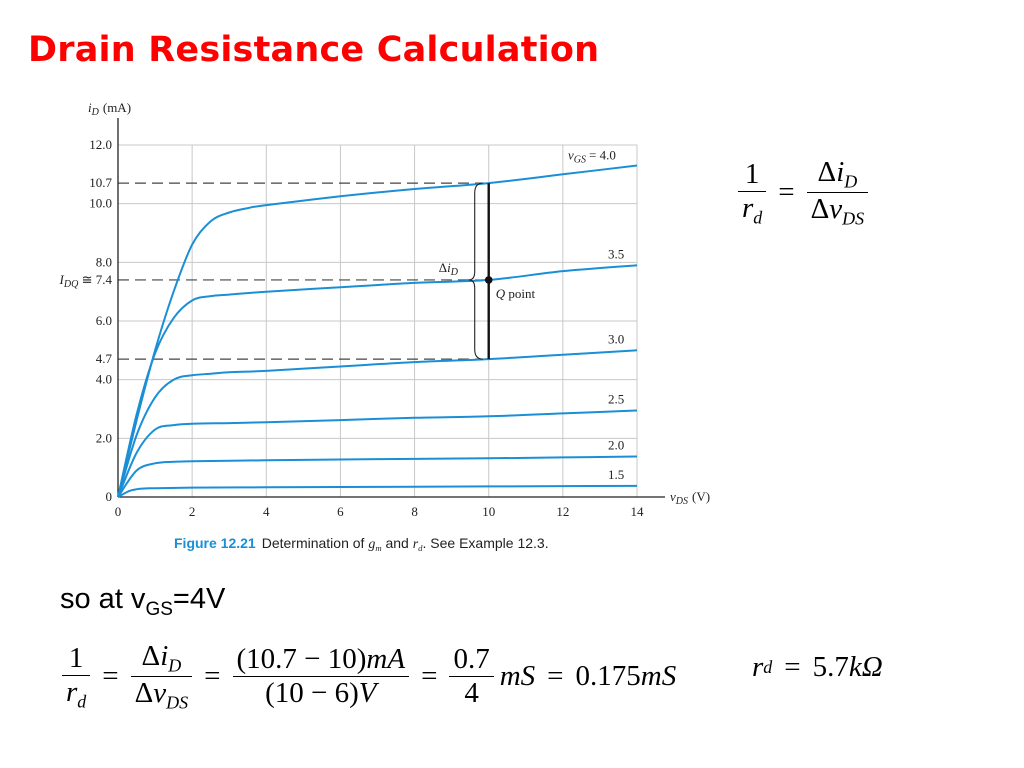  What do you see at coordinates (118, 511) in the screenshot?
I see `x-tick-label: 0` at bounding box center [118, 511].